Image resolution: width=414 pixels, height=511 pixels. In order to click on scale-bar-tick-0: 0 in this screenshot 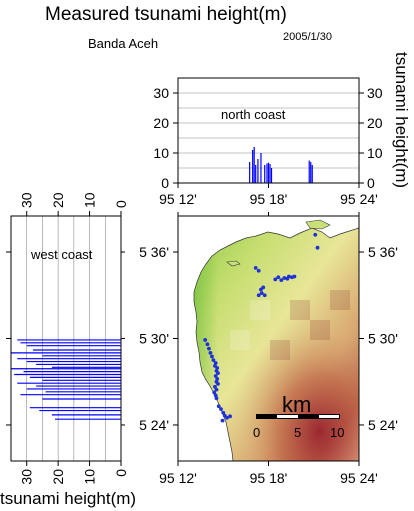, I will do `click(256, 432)`.